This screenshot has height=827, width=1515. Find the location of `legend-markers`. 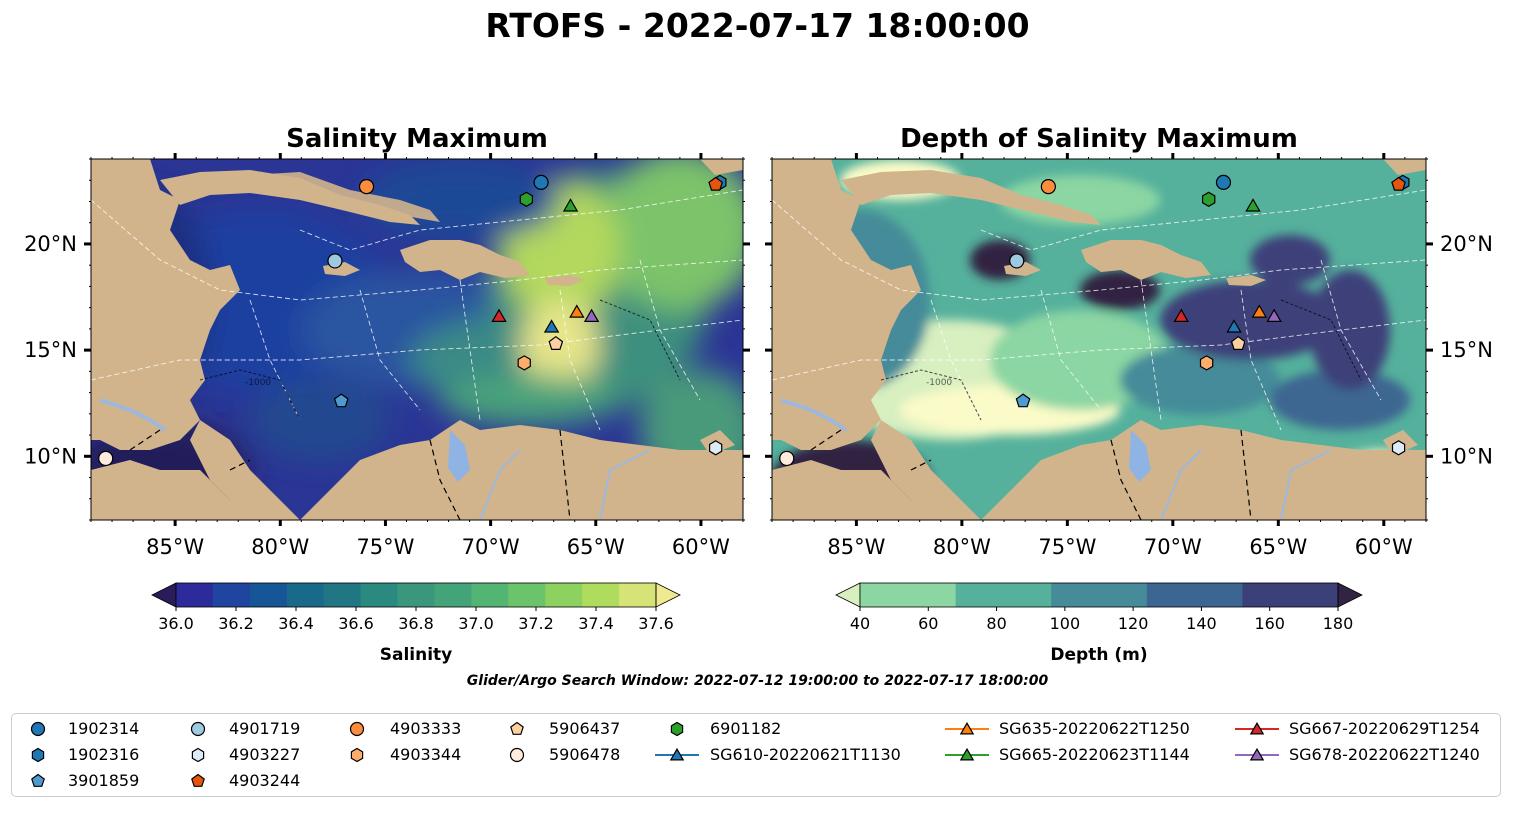

legend-markers is located at coordinates (654, 754).